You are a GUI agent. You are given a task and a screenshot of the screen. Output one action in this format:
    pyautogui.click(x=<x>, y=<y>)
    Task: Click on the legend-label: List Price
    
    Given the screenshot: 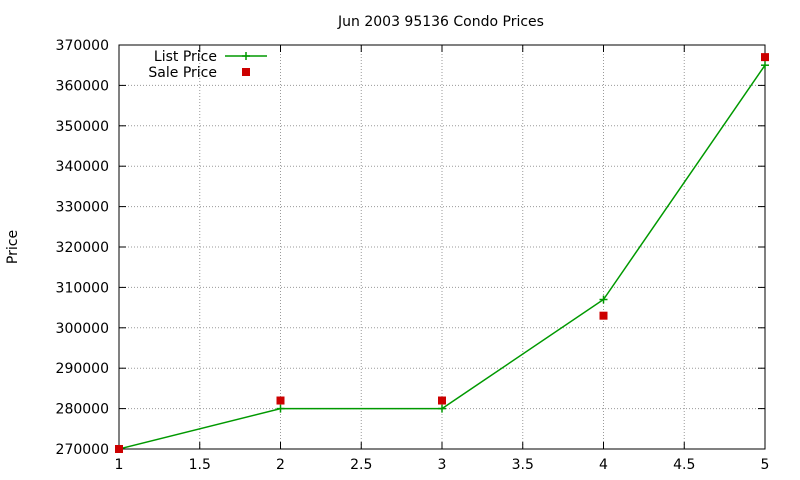 What is the action you would take?
    pyautogui.click(x=185, y=57)
    